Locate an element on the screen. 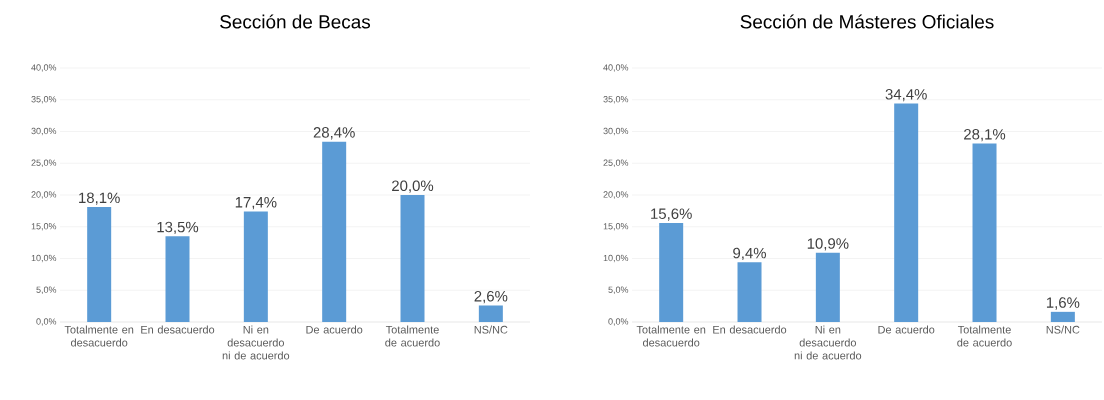 This screenshot has width=1104, height=400. data-label: 34,4% is located at coordinates (906, 95).